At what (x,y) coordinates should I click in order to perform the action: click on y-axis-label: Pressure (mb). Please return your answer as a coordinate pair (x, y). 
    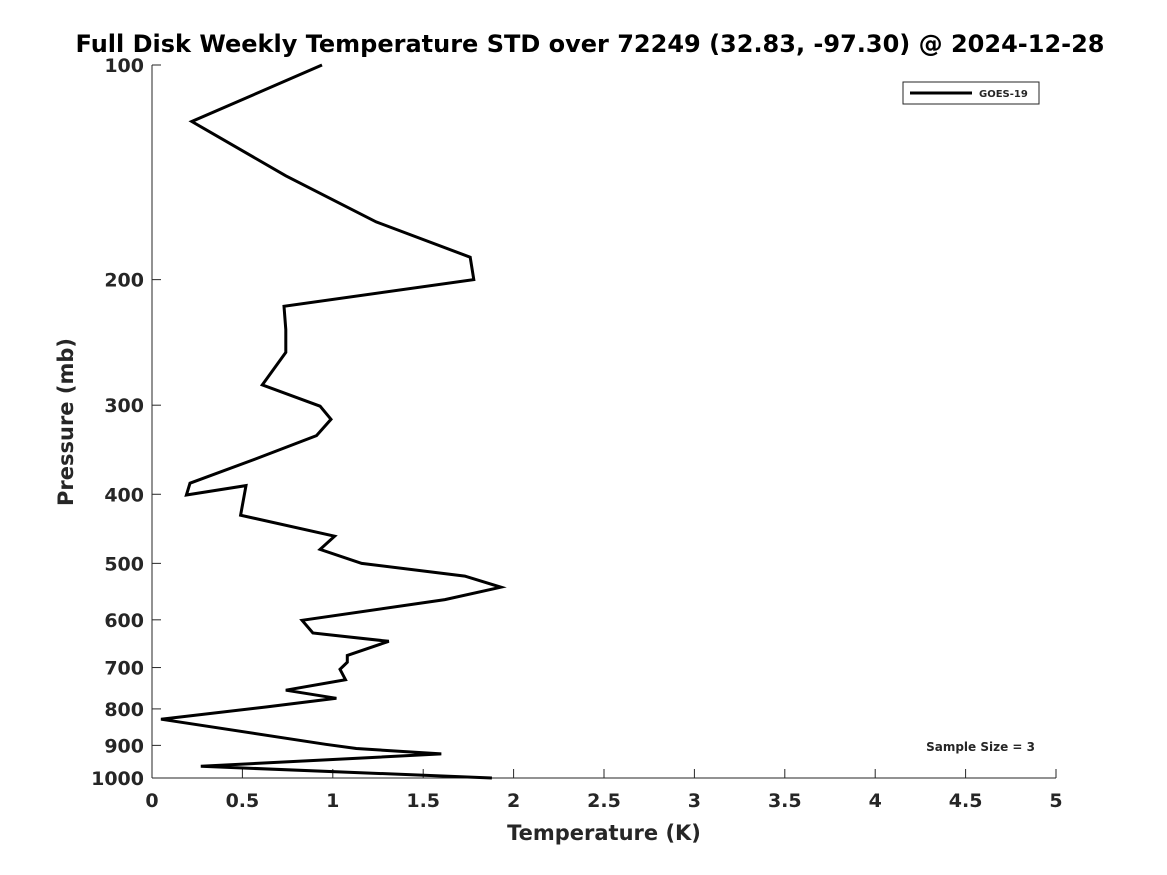
    Looking at the image, I should click on (66, 422).